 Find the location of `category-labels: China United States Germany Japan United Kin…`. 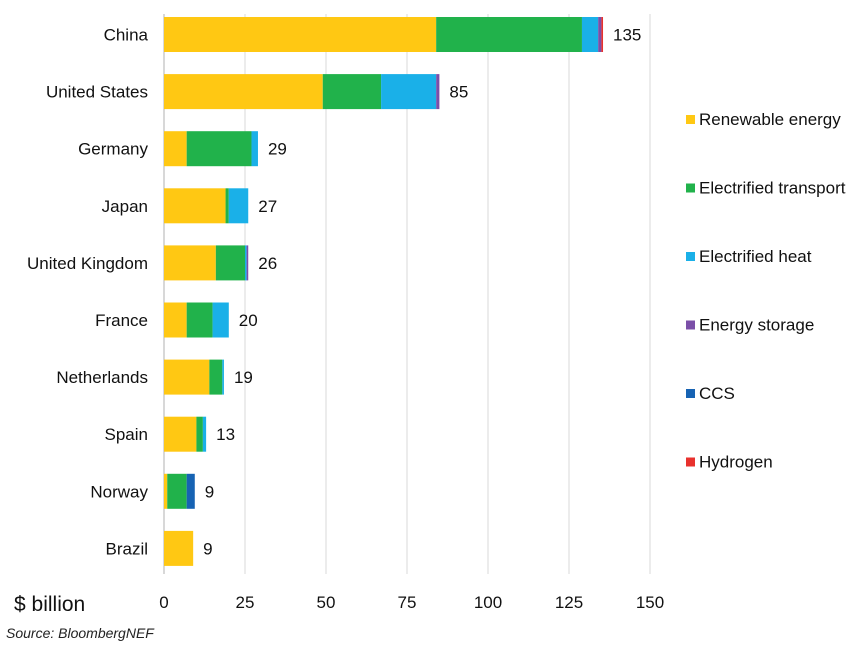

category-labels: China United States Germany Japan United Kin… is located at coordinates (88, 292).